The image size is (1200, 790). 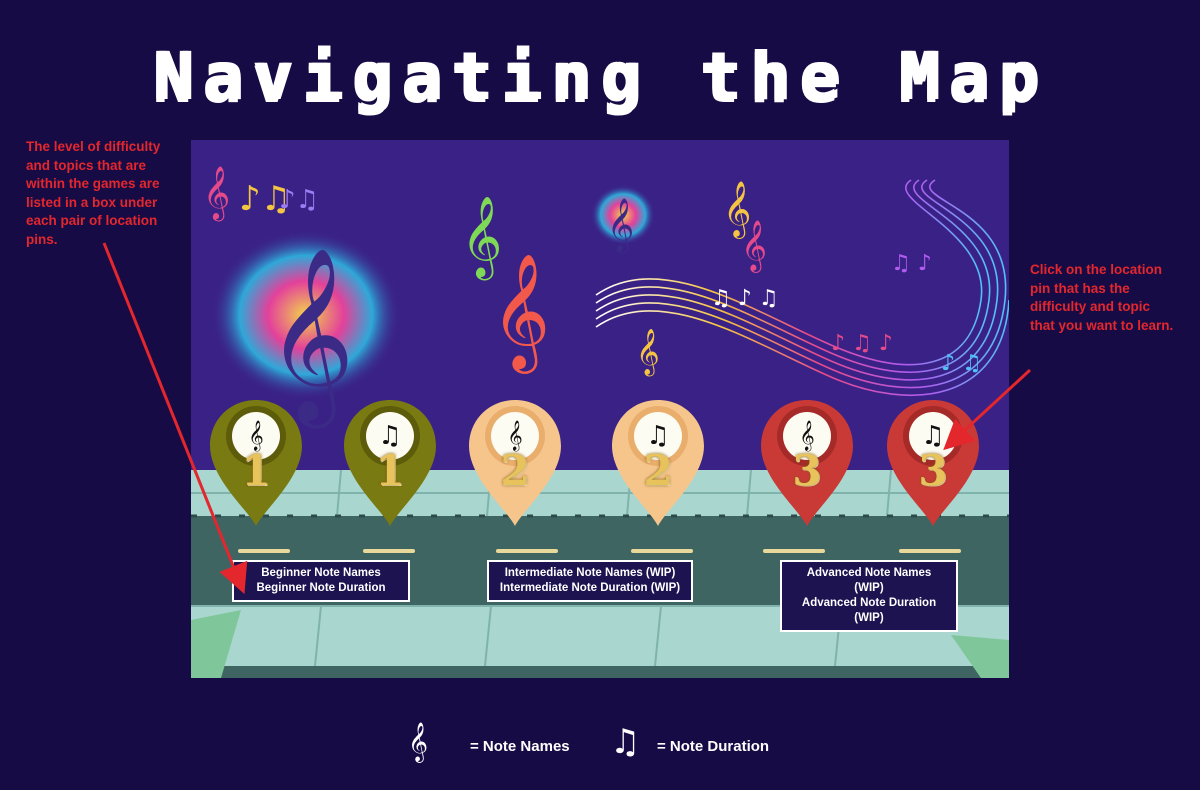 What do you see at coordinates (600, 76) in the screenshot?
I see `page-title: Navigating the Map` at bounding box center [600, 76].